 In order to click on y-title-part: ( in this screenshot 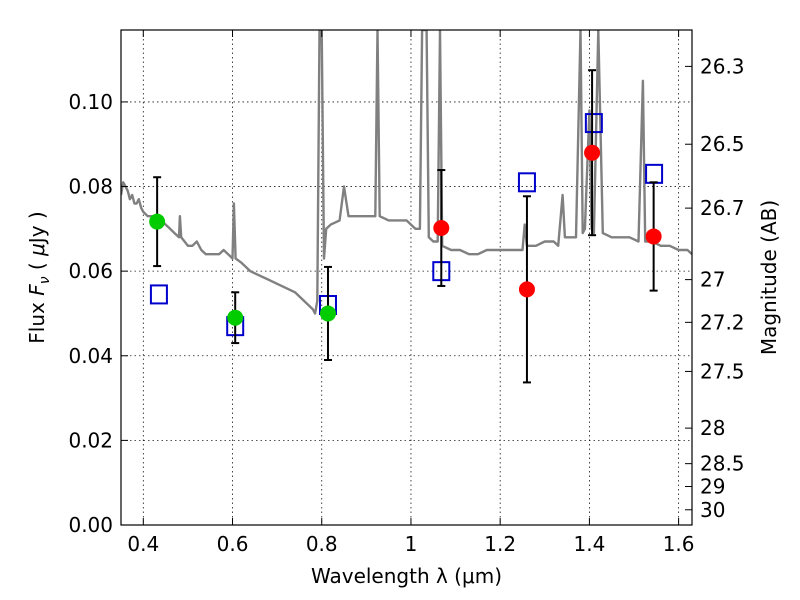, I will do `click(37, 266)`.